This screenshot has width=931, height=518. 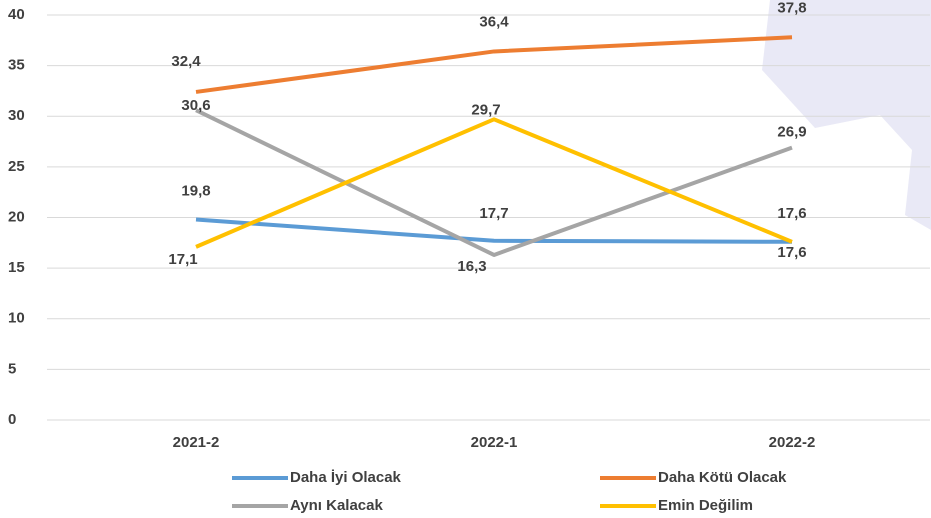 I want to click on data-label: 29,7, so click(x=485, y=109).